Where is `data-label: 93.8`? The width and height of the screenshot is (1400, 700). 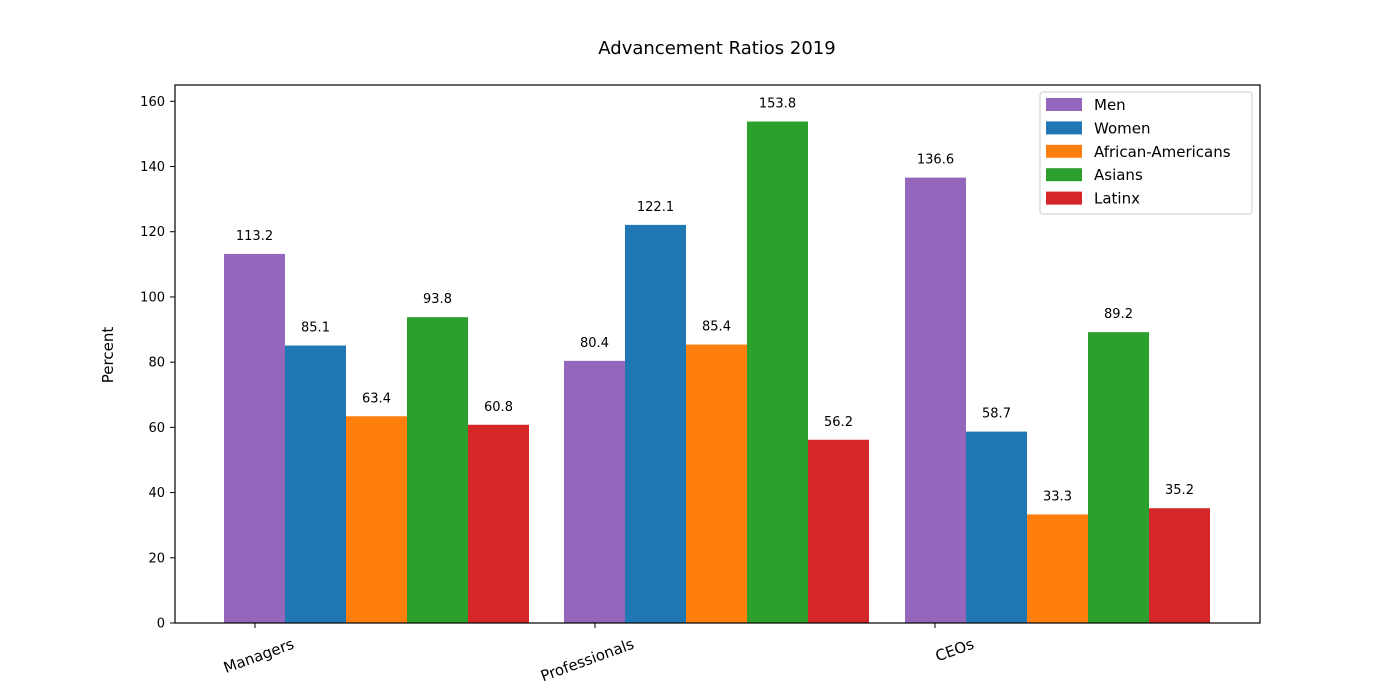 data-label: 93.8 is located at coordinates (437, 299).